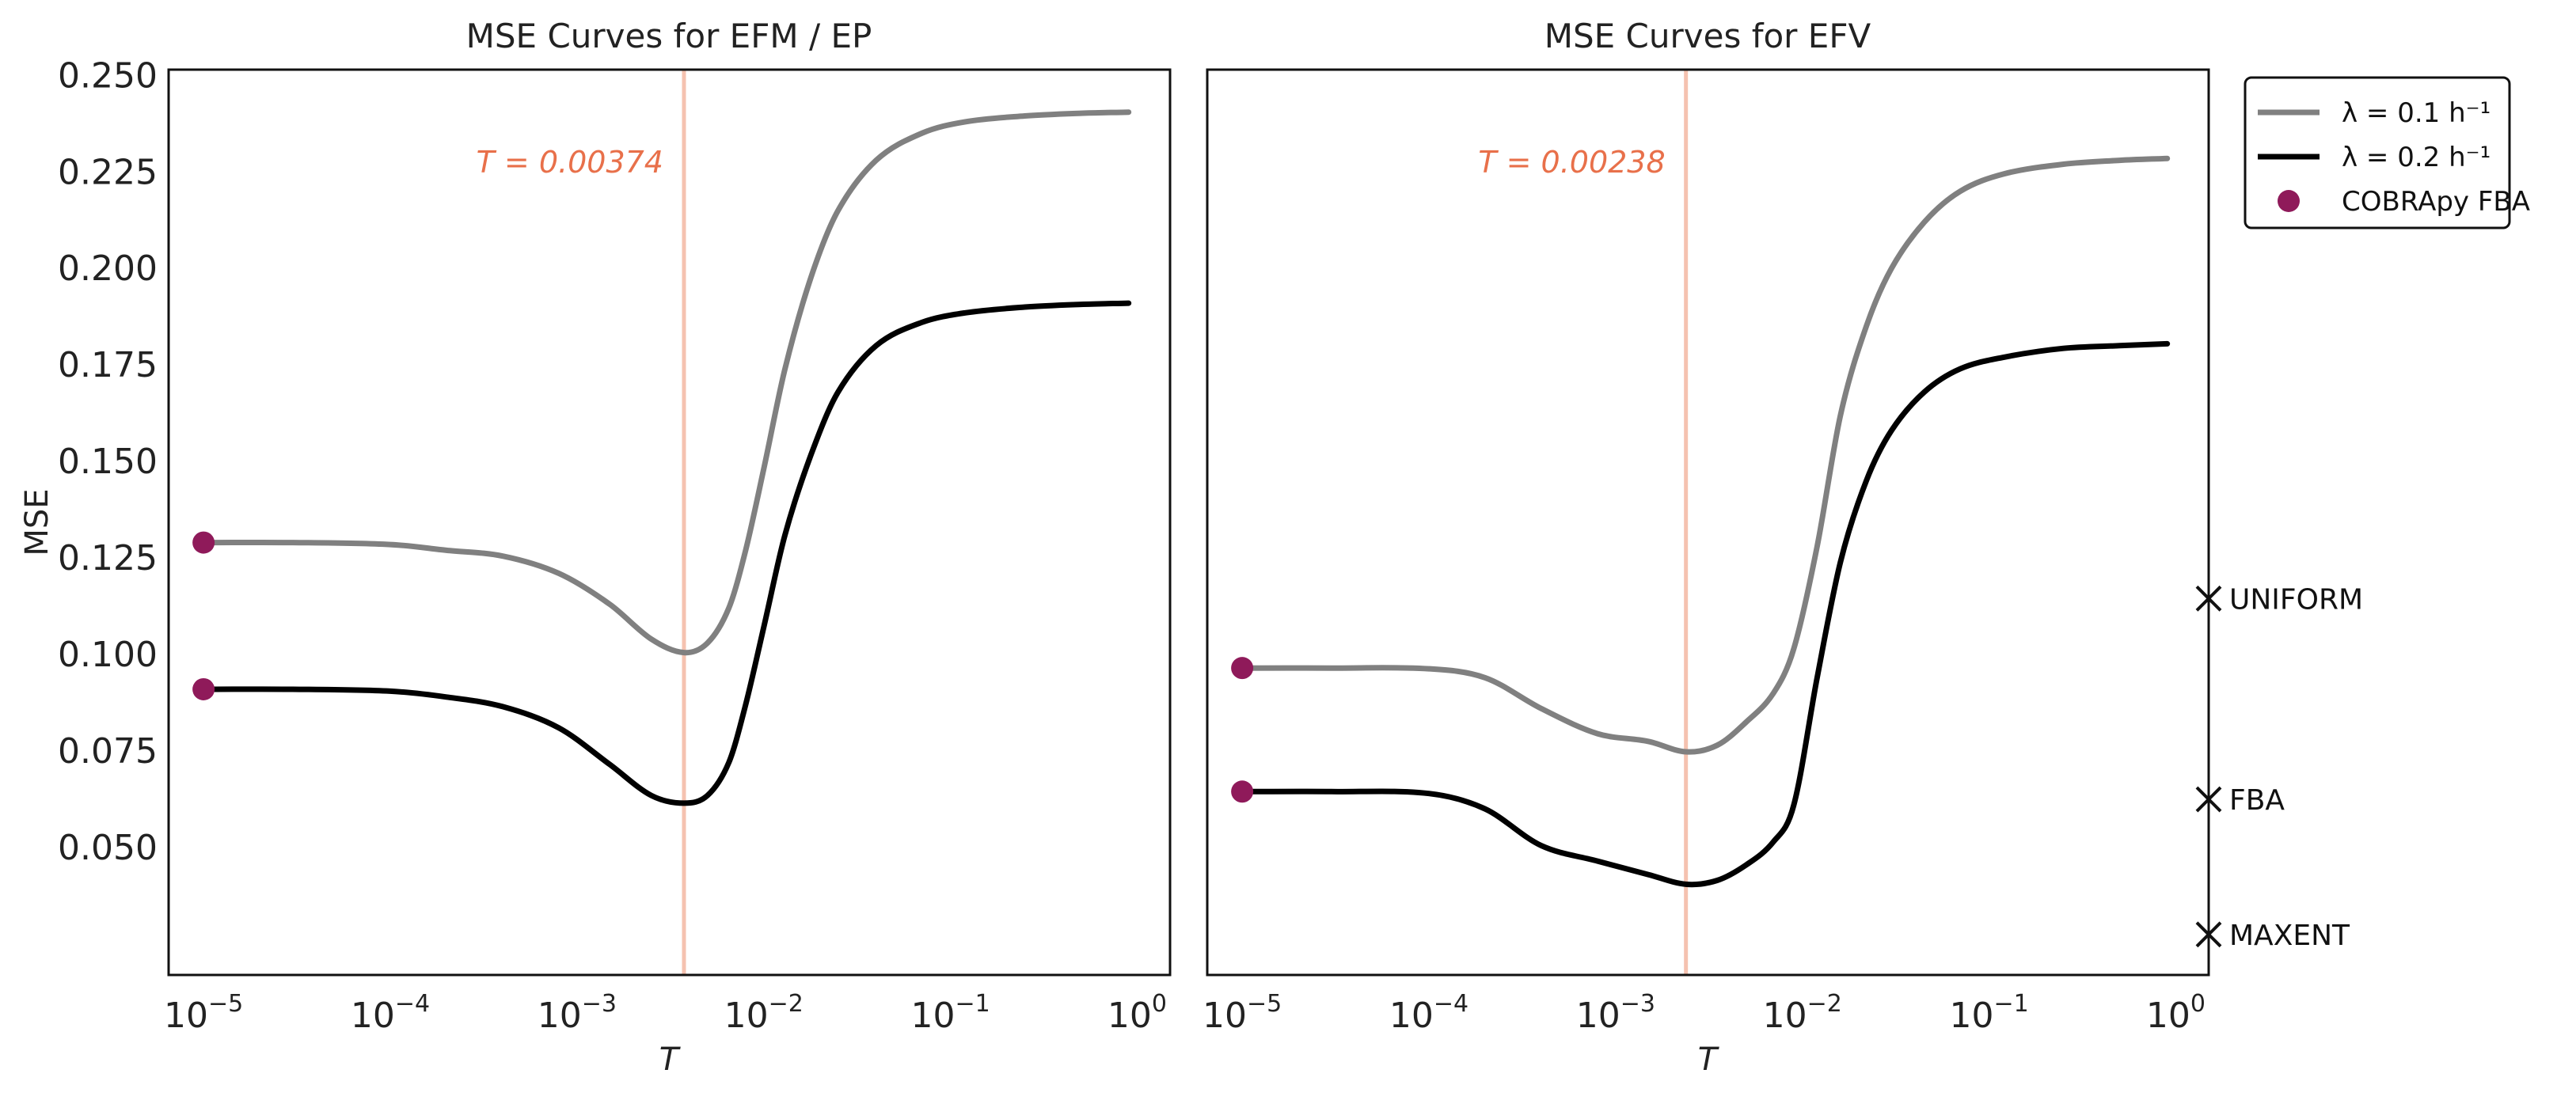 This screenshot has width=2576, height=1100. What do you see at coordinates (108, 365) in the screenshot?
I see `y-tick-label: 0.175` at bounding box center [108, 365].